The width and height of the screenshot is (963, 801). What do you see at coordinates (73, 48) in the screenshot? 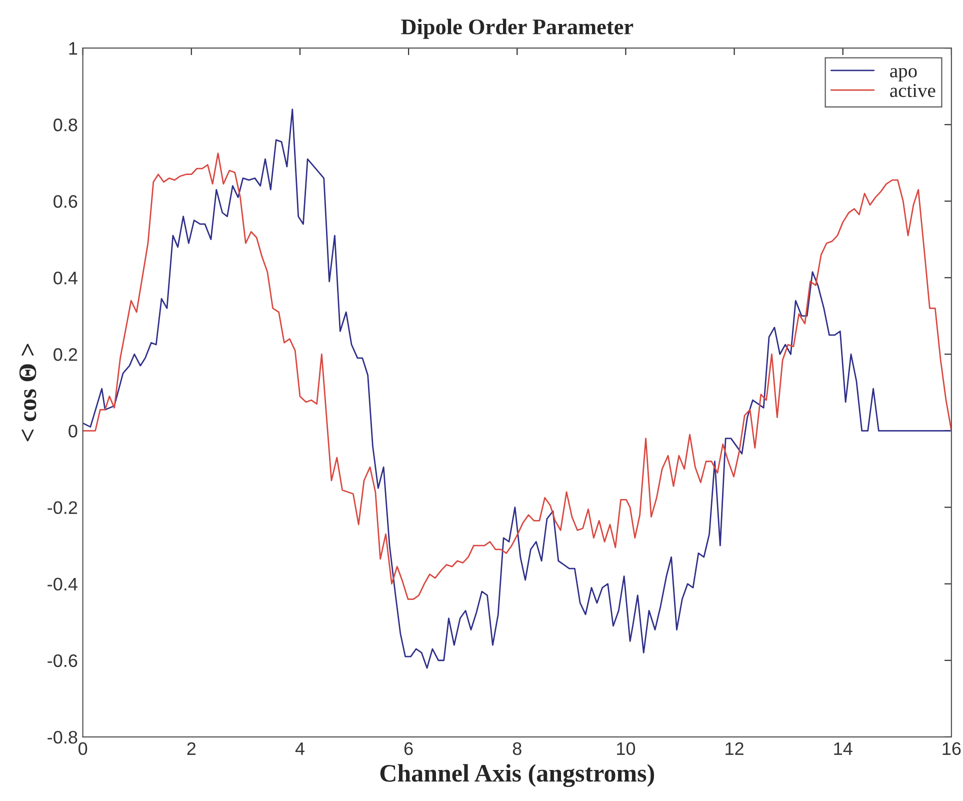
I see `y-tick-label: 1` at bounding box center [73, 48].